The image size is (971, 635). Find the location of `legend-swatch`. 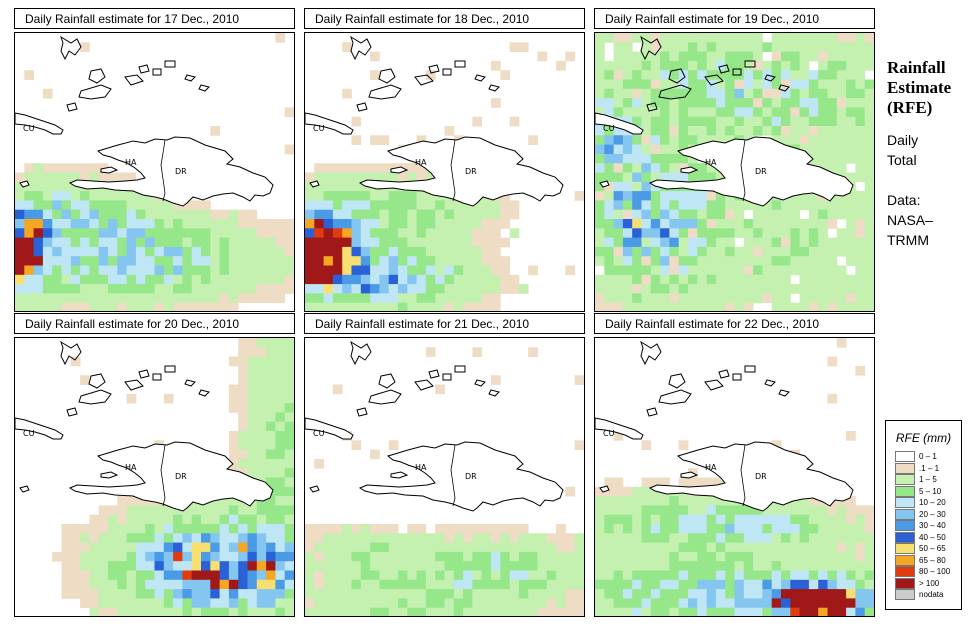

legend-swatch is located at coordinates (905, 491).